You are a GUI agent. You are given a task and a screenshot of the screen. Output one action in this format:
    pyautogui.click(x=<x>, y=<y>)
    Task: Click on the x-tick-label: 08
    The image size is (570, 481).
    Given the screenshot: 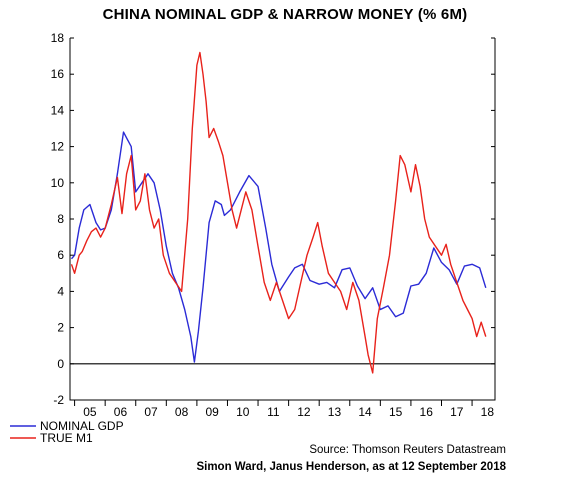 What is the action you would take?
    pyautogui.click(x=182, y=412)
    